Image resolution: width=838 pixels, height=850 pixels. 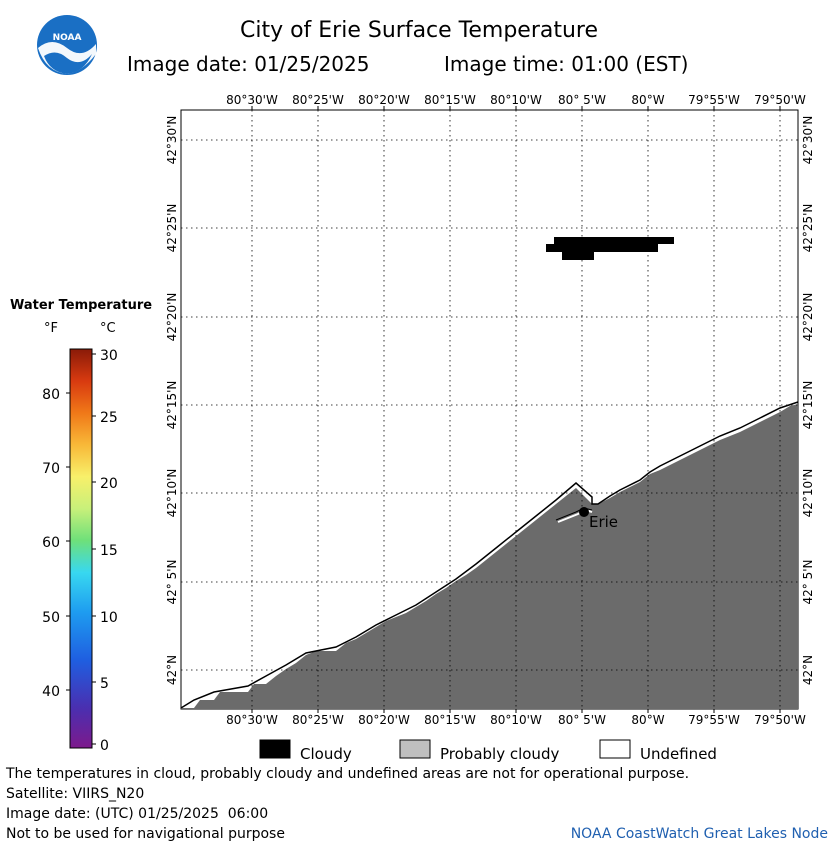 I want to click on lon-bottom-4: 80°15'W, so click(x=450, y=720).